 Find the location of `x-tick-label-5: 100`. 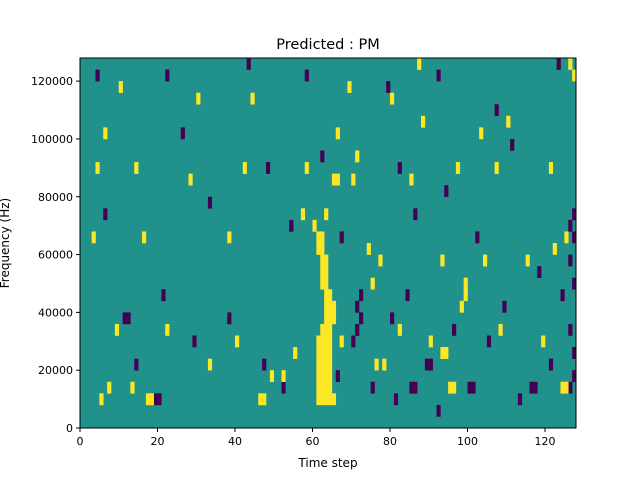

x-tick-label-5: 100 is located at coordinates (467, 441).